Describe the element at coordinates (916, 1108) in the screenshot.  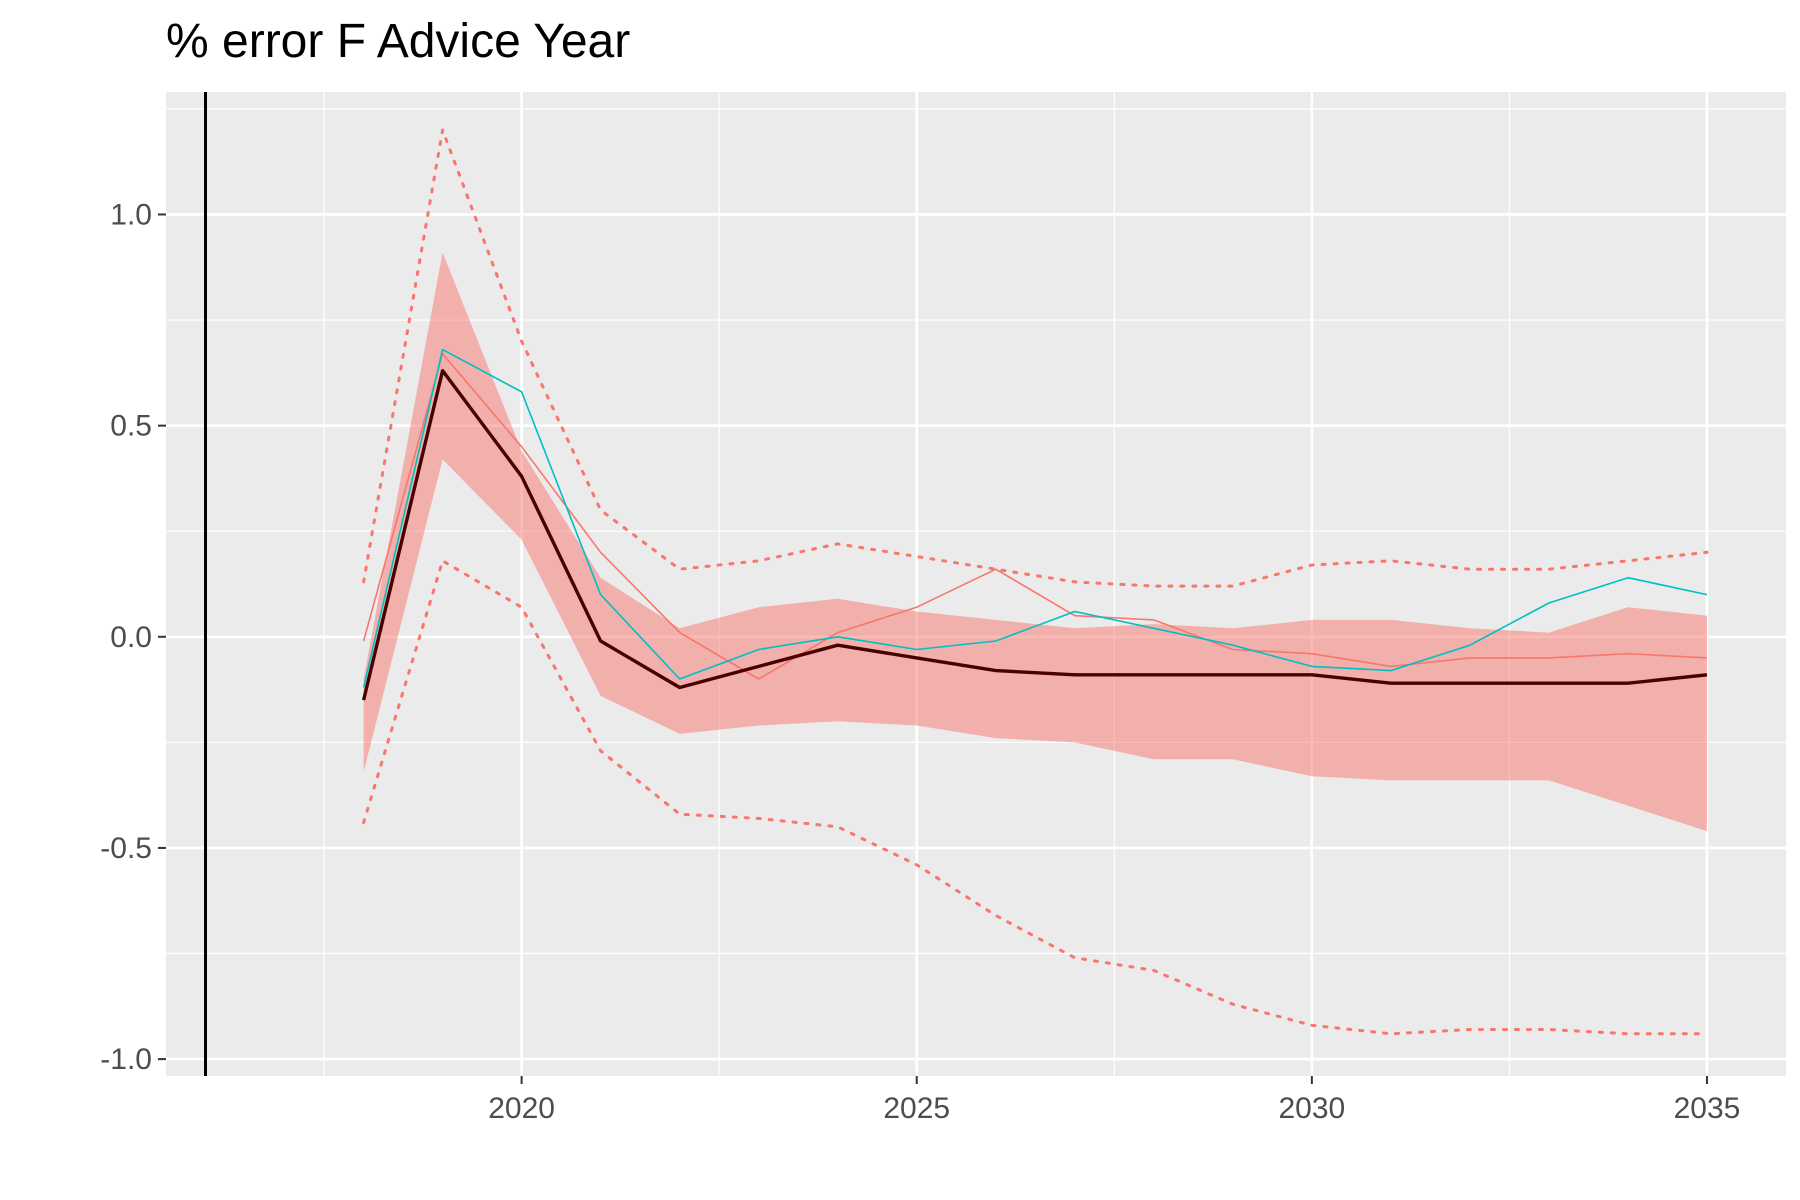
I see `x-tick-label: 2025` at that location.